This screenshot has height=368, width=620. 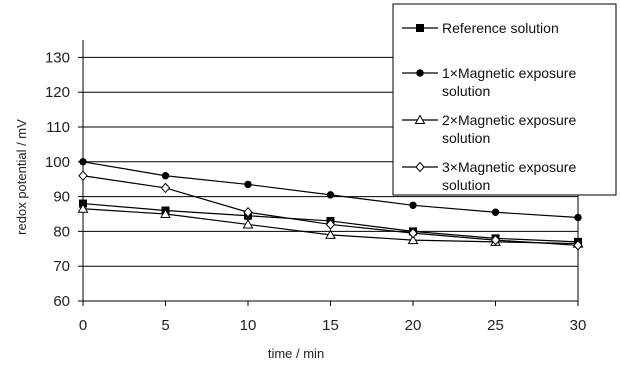 I want to click on legend-item-4: 3×Magnetic exposure solution, so click(x=489, y=176).